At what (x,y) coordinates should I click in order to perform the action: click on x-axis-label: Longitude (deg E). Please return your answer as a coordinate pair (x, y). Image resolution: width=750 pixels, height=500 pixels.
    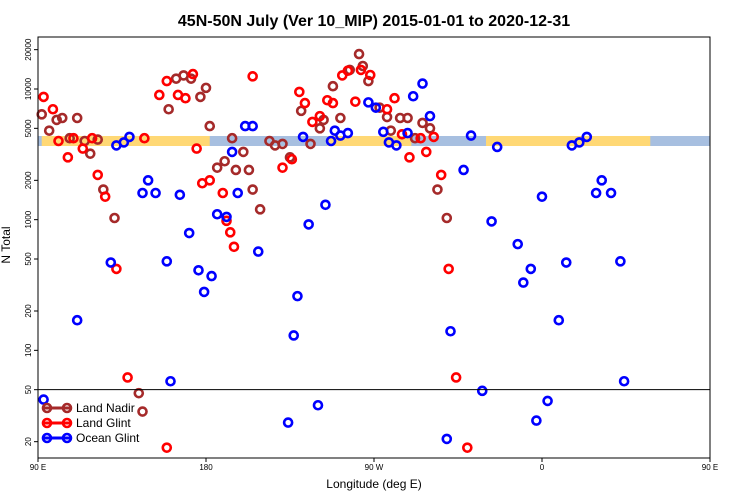
    Looking at the image, I should click on (373, 484).